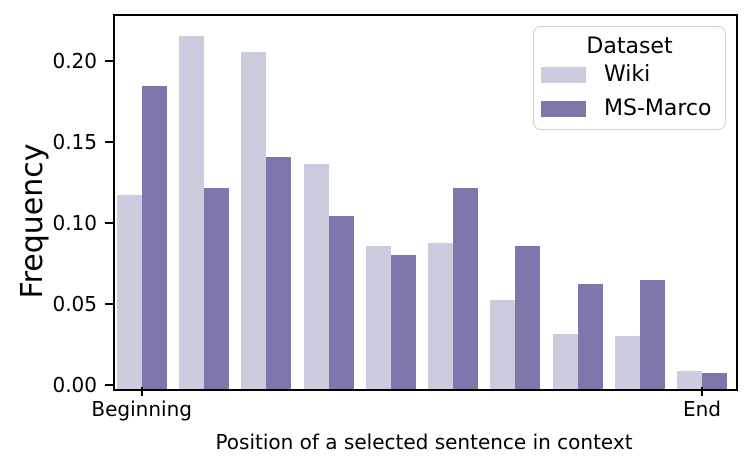  I want to click on legend-title: Dataset, so click(629, 46).